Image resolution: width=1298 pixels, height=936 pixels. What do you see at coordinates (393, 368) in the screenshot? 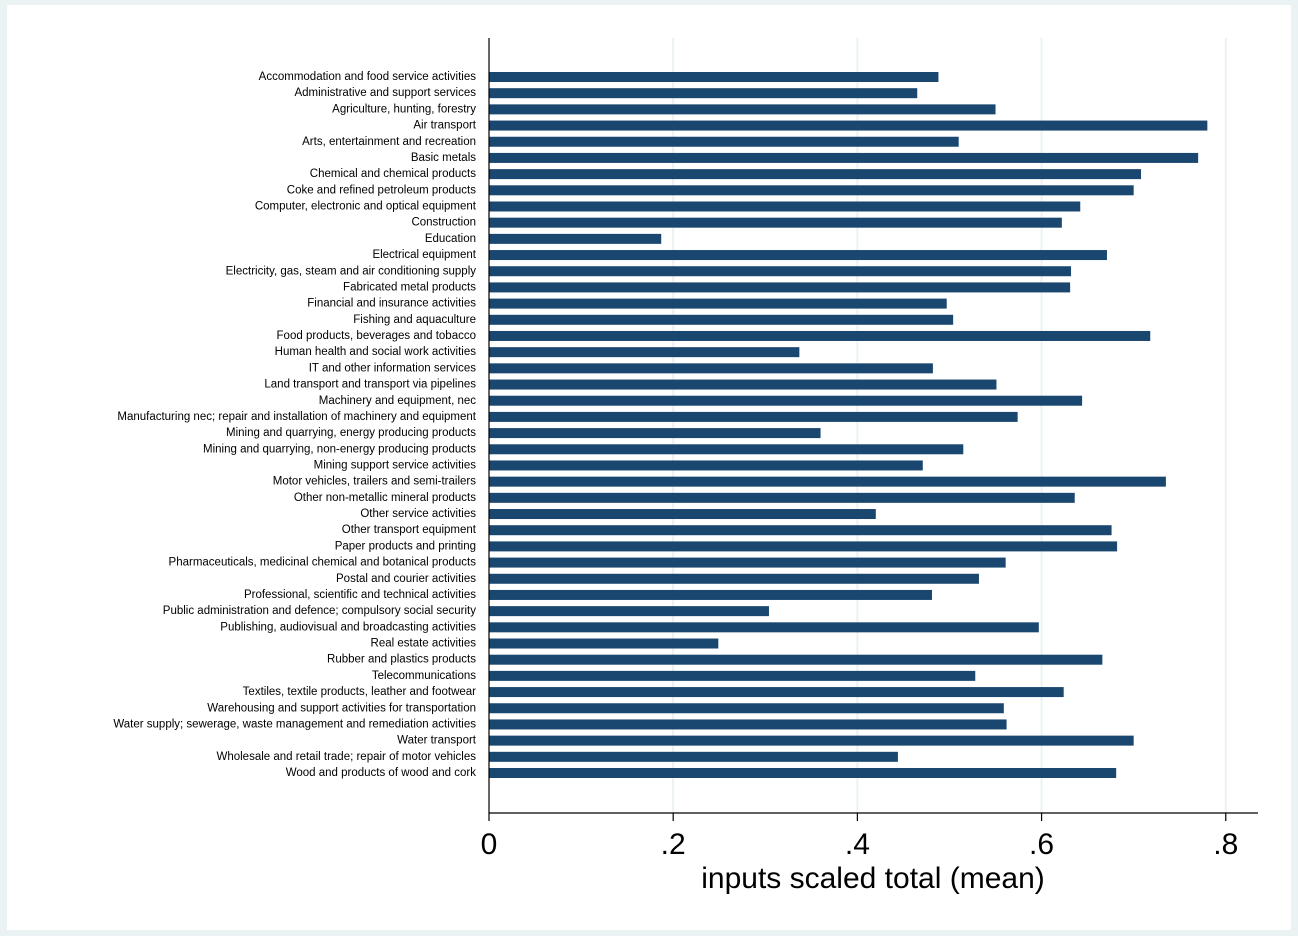
I see `y-tick-label: IT and other information services` at bounding box center [393, 368].